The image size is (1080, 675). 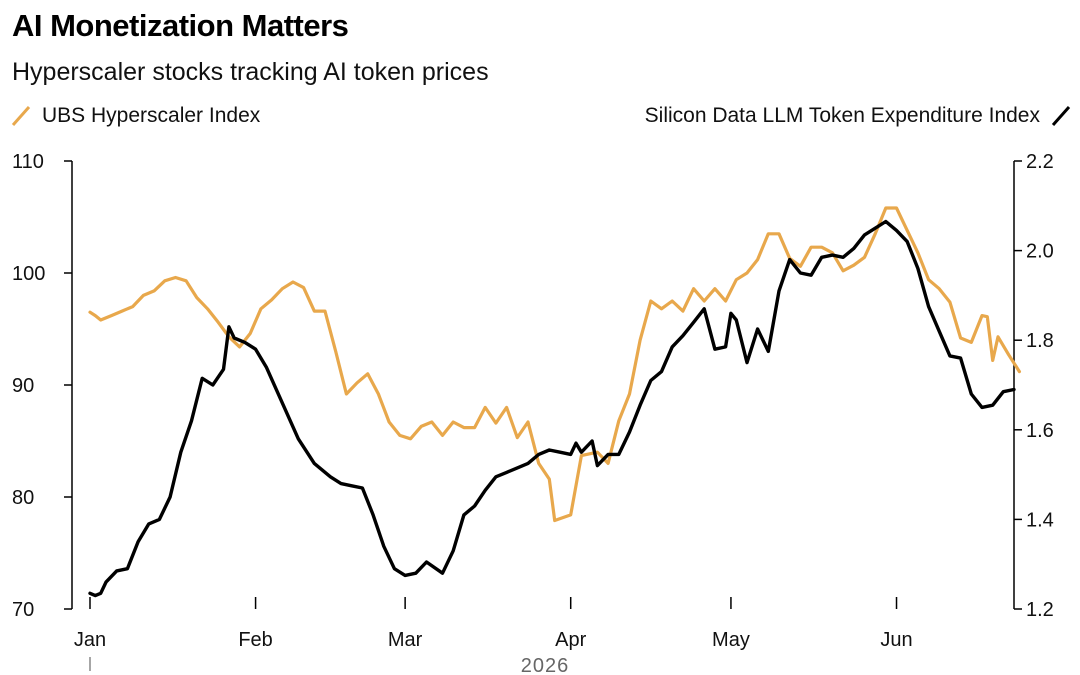 I want to click on legend-left: UBS Hyperscaler Index, so click(x=135, y=116).